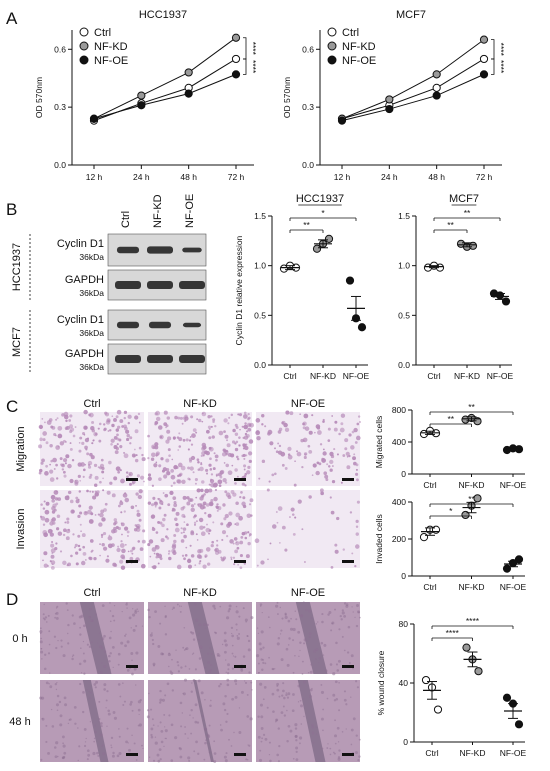 This screenshot has height=771, width=550. What do you see at coordinates (404, 266) in the screenshot?
I see `y-tick-label: 1.0` at bounding box center [404, 266].